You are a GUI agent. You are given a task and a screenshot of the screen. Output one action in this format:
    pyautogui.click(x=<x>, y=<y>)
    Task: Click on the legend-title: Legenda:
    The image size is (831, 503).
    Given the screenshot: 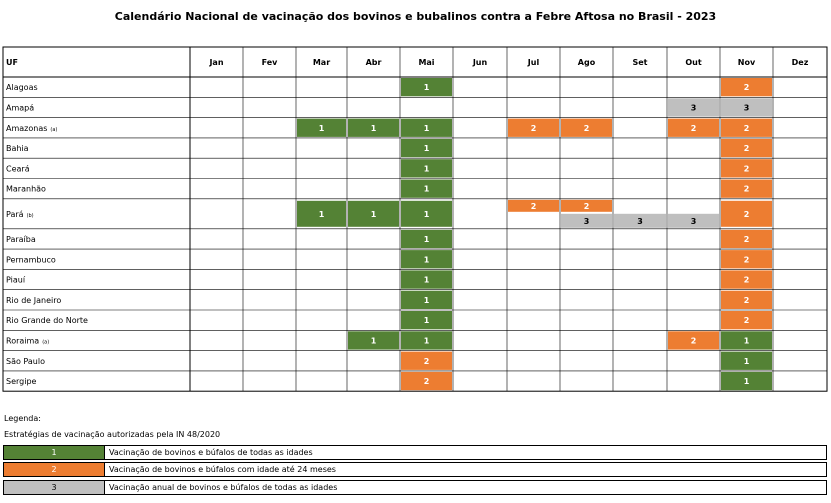 What is the action you would take?
    pyautogui.click(x=22, y=418)
    